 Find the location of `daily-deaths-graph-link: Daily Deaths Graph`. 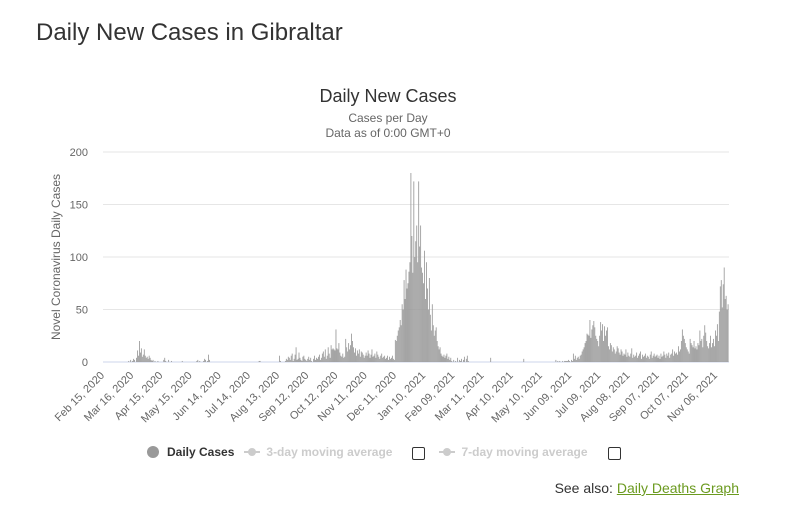

daily-deaths-graph-link: Daily Deaths Graph is located at coordinates (677, 488).